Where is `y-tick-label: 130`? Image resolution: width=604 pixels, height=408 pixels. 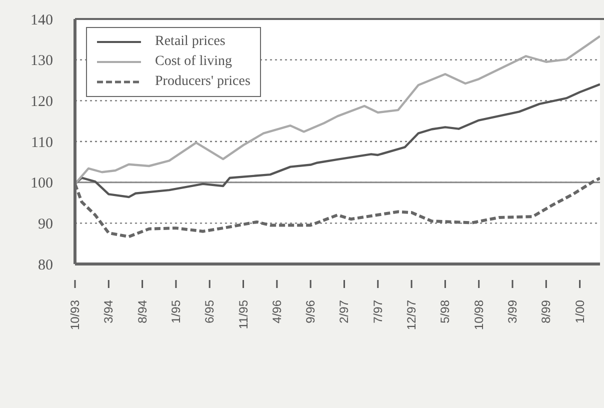
y-tick-label: 130 is located at coordinates (41, 61).